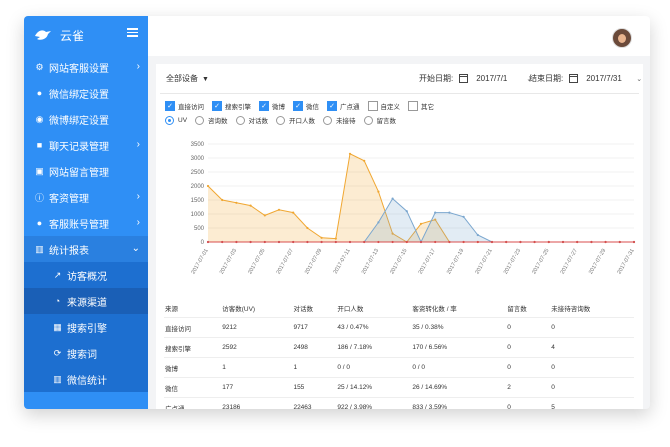  Describe the element at coordinates (79, 121) in the screenshot. I see `sidebar-item-label: 微博绑定设置` at that location.